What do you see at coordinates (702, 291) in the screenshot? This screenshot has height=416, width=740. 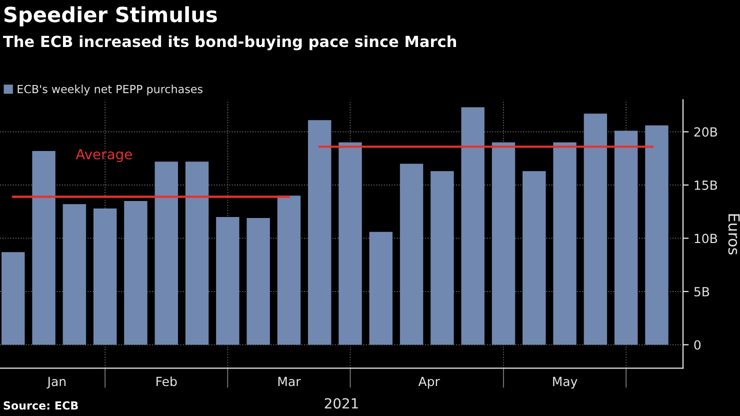 I see `y-tick-label: 5B` at bounding box center [702, 291].